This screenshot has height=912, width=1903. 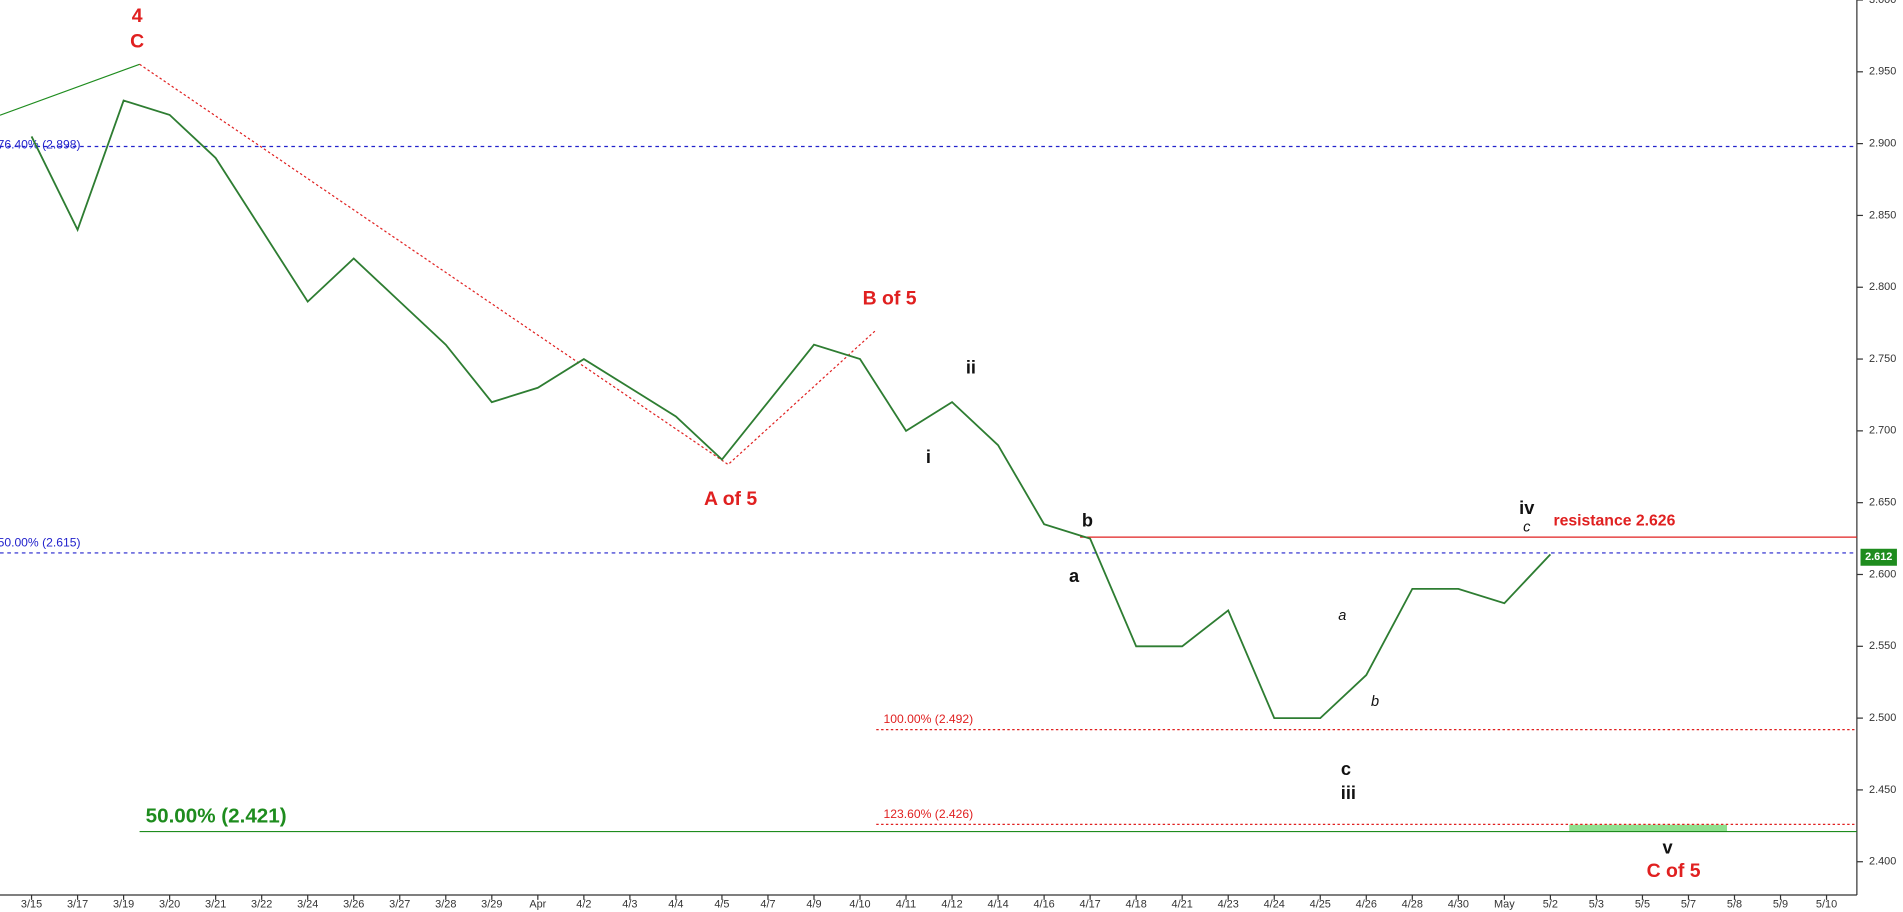 I want to click on y-tick-label: 2.550, so click(x=1882, y=646).